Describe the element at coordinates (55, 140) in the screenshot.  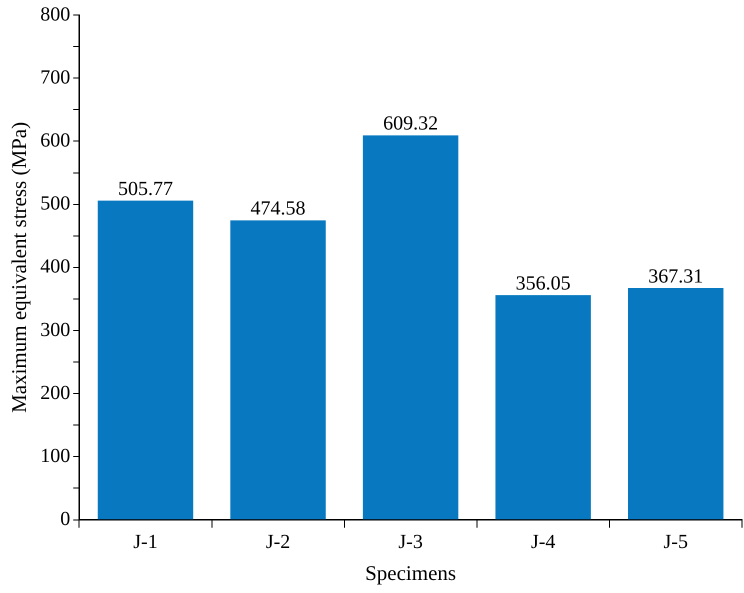
I see `y-tick-label: 600` at that location.